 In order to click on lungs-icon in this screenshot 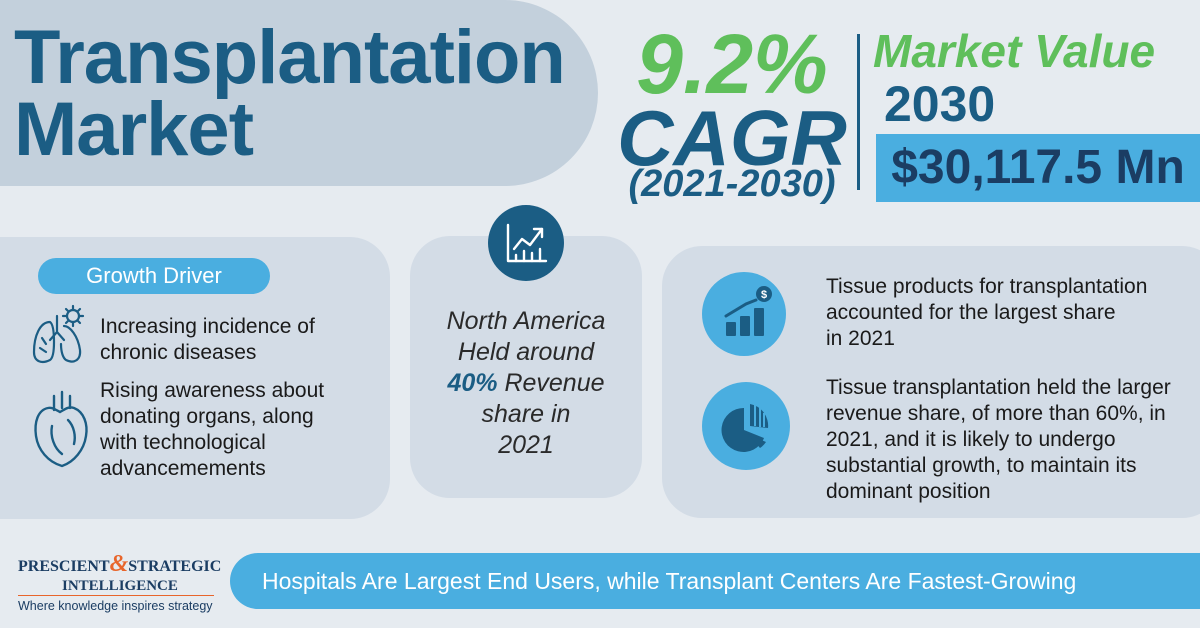, I will do `click(58, 333)`.